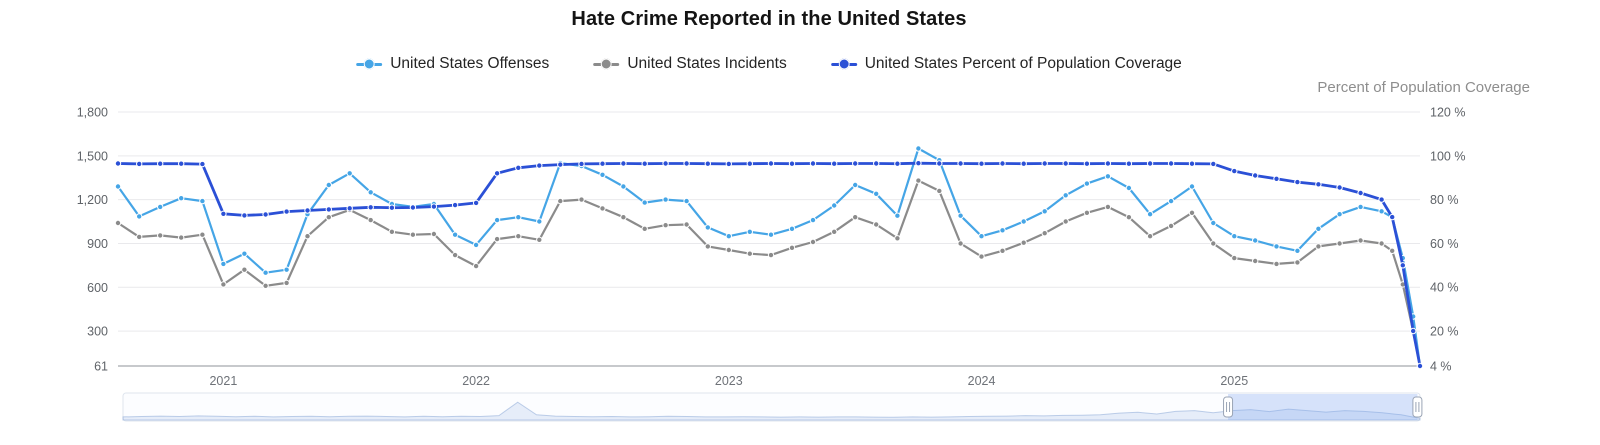 The height and width of the screenshot is (445, 1600). I want to click on right-axis-tick-label: 80 %, so click(1444, 200).